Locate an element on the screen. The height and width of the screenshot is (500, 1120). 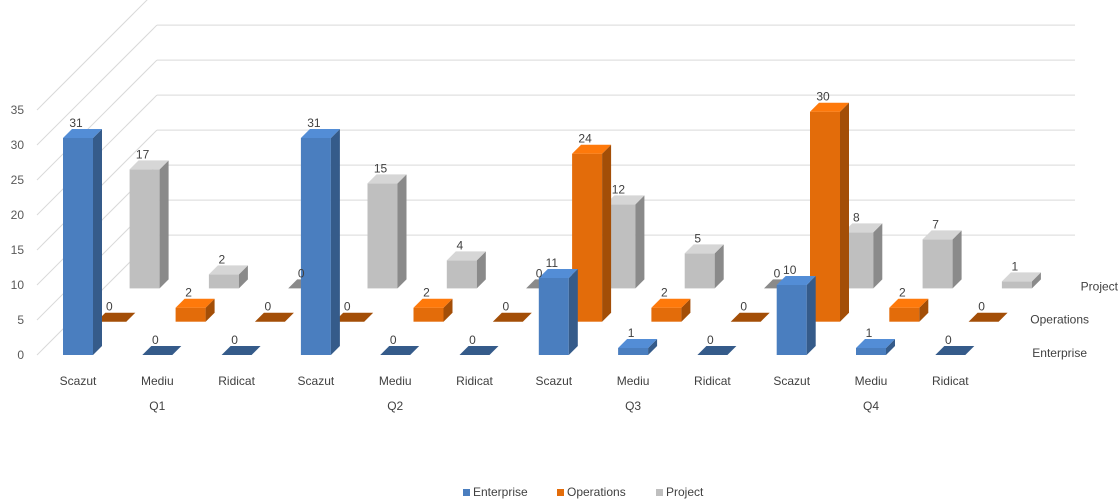
category-label: Ridicat is located at coordinates (712, 381).